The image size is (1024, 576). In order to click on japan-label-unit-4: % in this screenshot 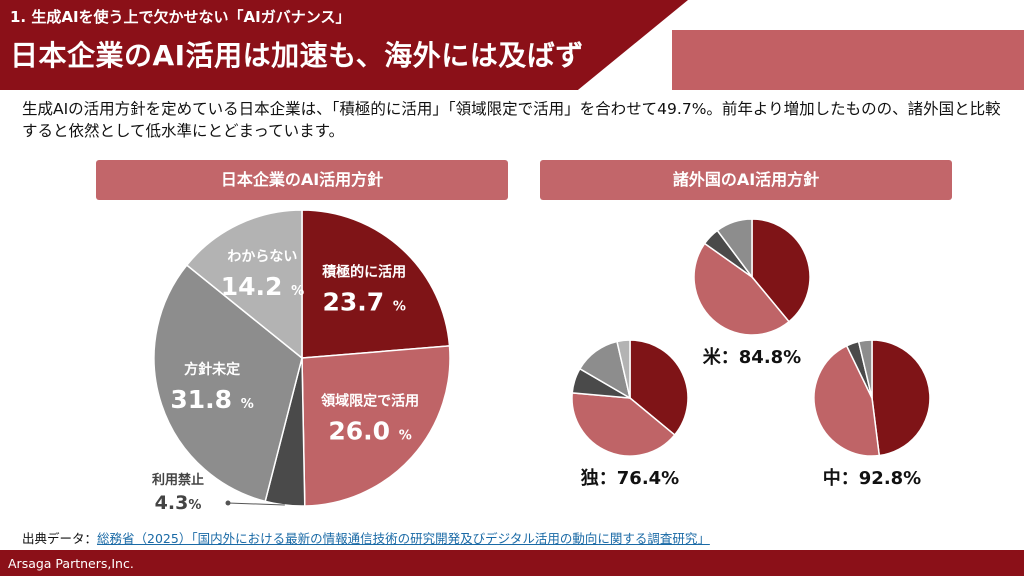, I will do `click(297, 291)`.